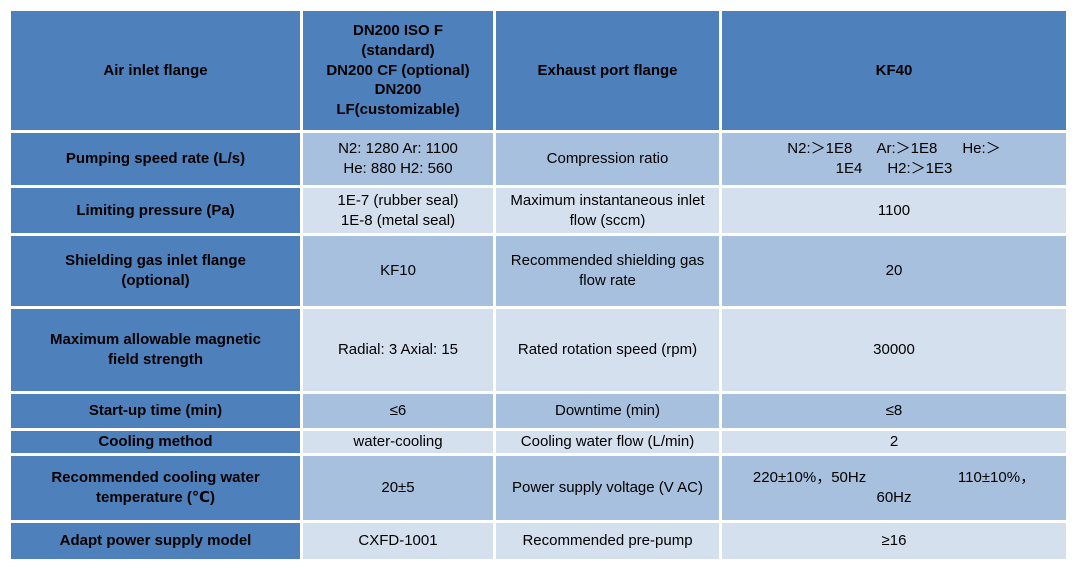 The image size is (1075, 568). What do you see at coordinates (398, 411) in the screenshot?
I see `startup-time-value: ≤6` at bounding box center [398, 411].